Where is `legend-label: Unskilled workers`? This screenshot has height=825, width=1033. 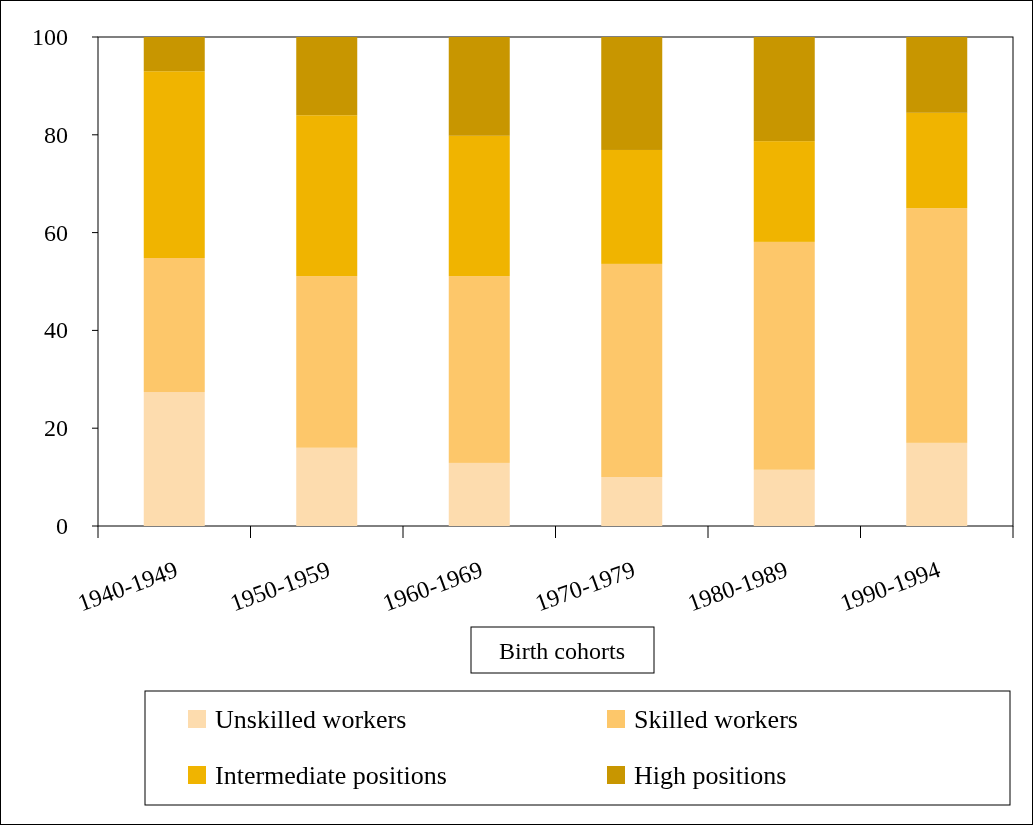
legend-label: Unskilled workers is located at coordinates (311, 719).